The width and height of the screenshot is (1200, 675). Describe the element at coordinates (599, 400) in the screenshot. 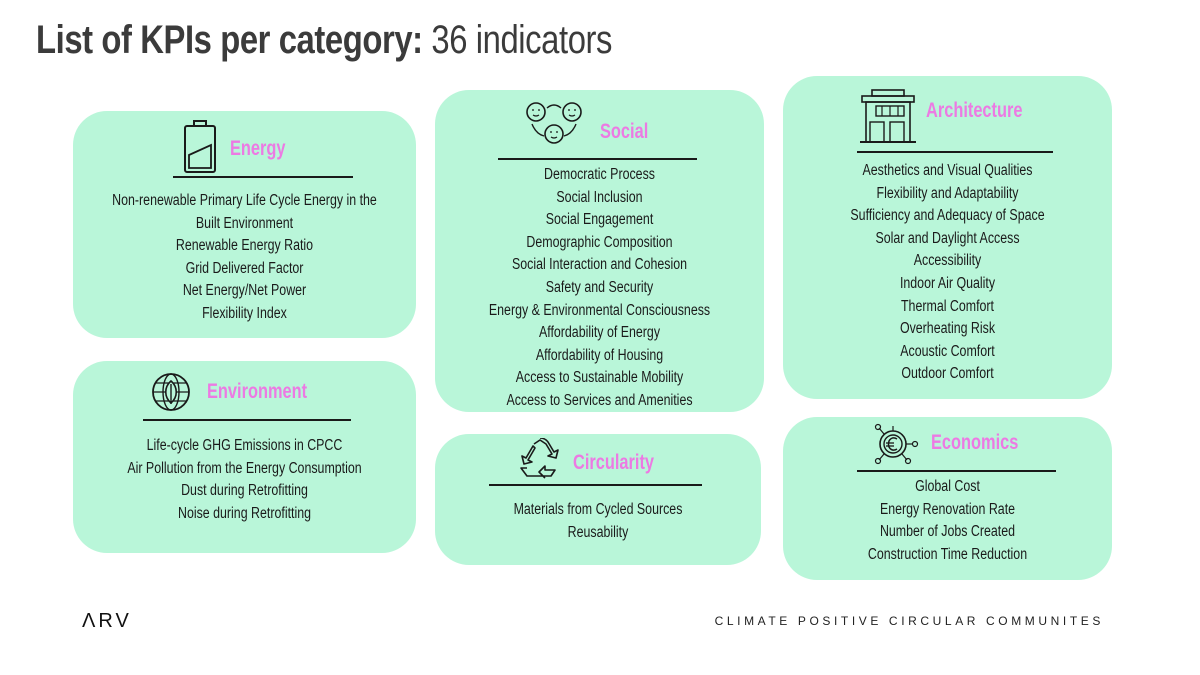

I see `kpi-item: Access to Services and Amenities` at that location.